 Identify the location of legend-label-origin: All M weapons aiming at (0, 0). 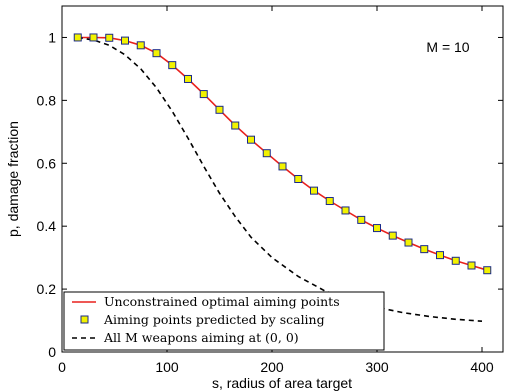
(201, 337).